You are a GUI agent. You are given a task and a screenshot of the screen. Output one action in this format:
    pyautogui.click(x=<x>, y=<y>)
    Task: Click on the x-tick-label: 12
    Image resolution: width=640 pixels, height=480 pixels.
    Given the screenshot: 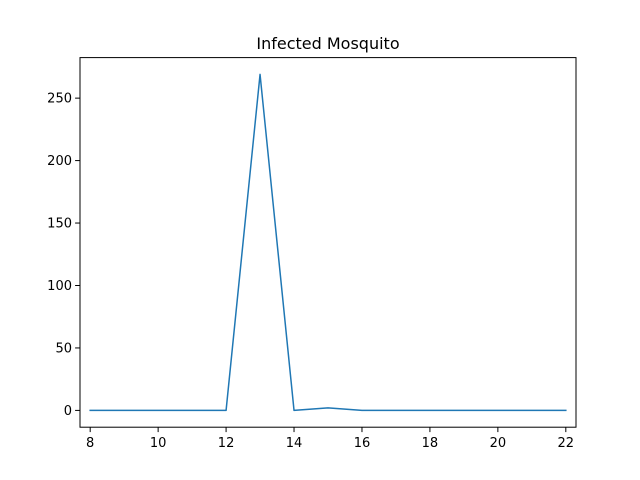 What is the action you would take?
    pyautogui.click(x=226, y=443)
    